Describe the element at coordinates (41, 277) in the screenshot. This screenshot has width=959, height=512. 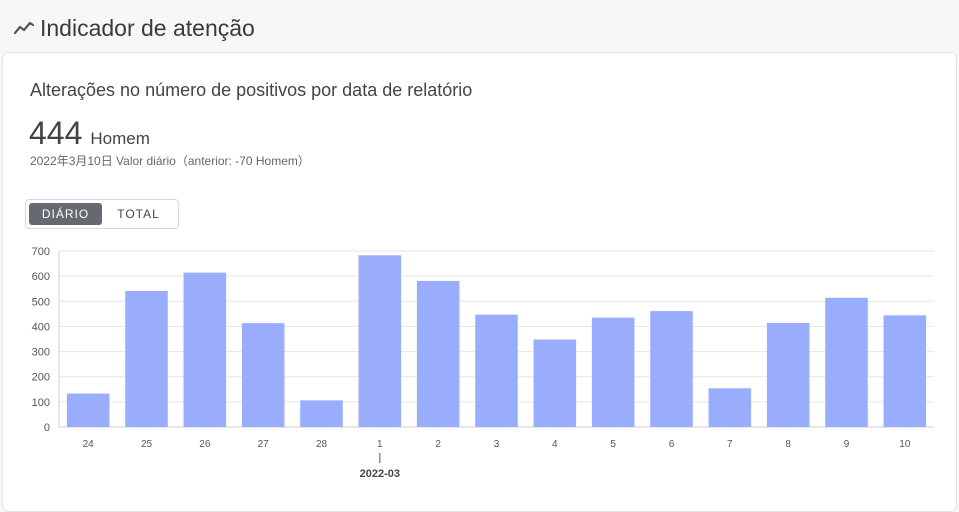
I see `y-tick-label: 600` at that location.